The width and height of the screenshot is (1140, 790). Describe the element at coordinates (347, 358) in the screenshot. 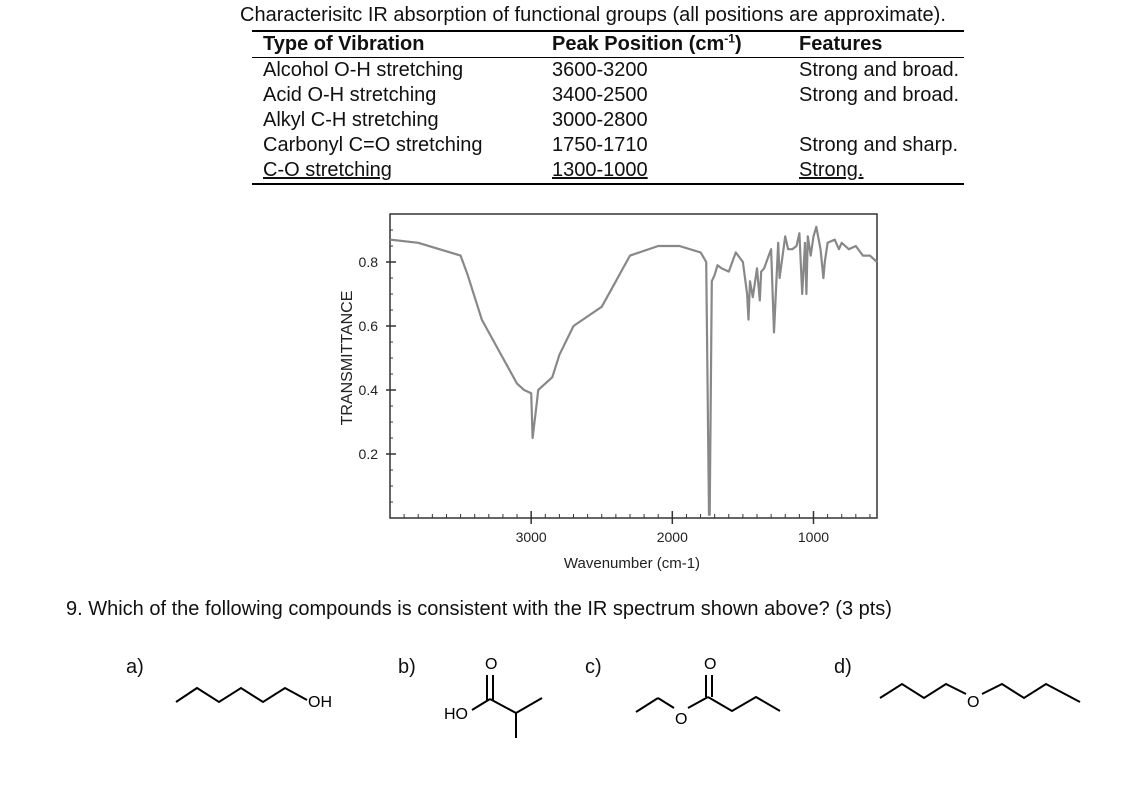

I see `y-axis-label: TRANSMITTANCE` at that location.